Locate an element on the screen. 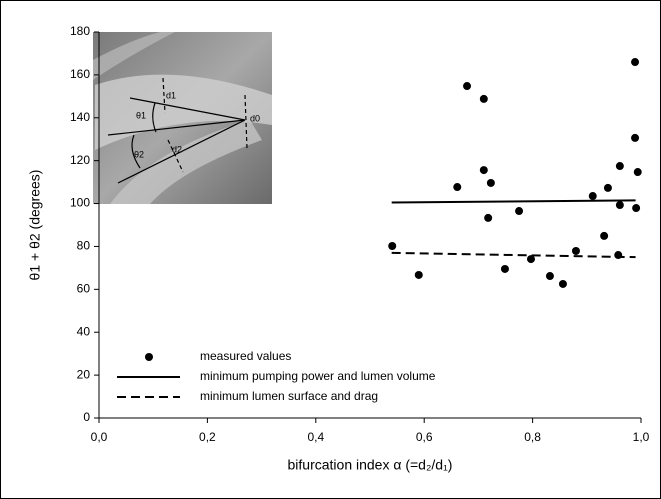  y-tick-label: 160 is located at coordinates (80, 74).